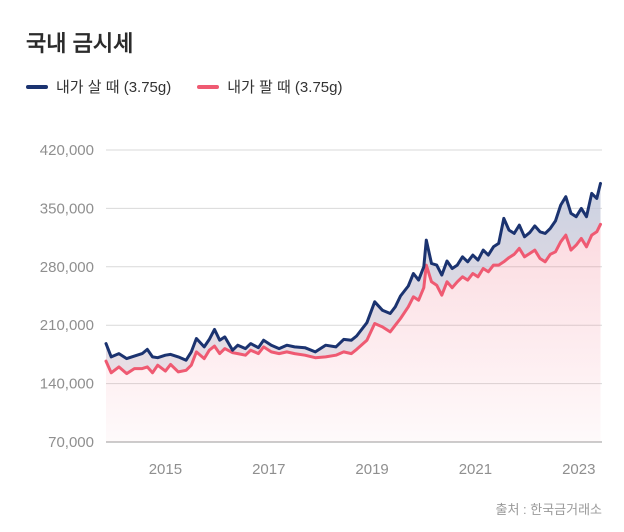 The height and width of the screenshot is (532, 624). I want to click on x-tick-label: 2017, so click(268, 469).